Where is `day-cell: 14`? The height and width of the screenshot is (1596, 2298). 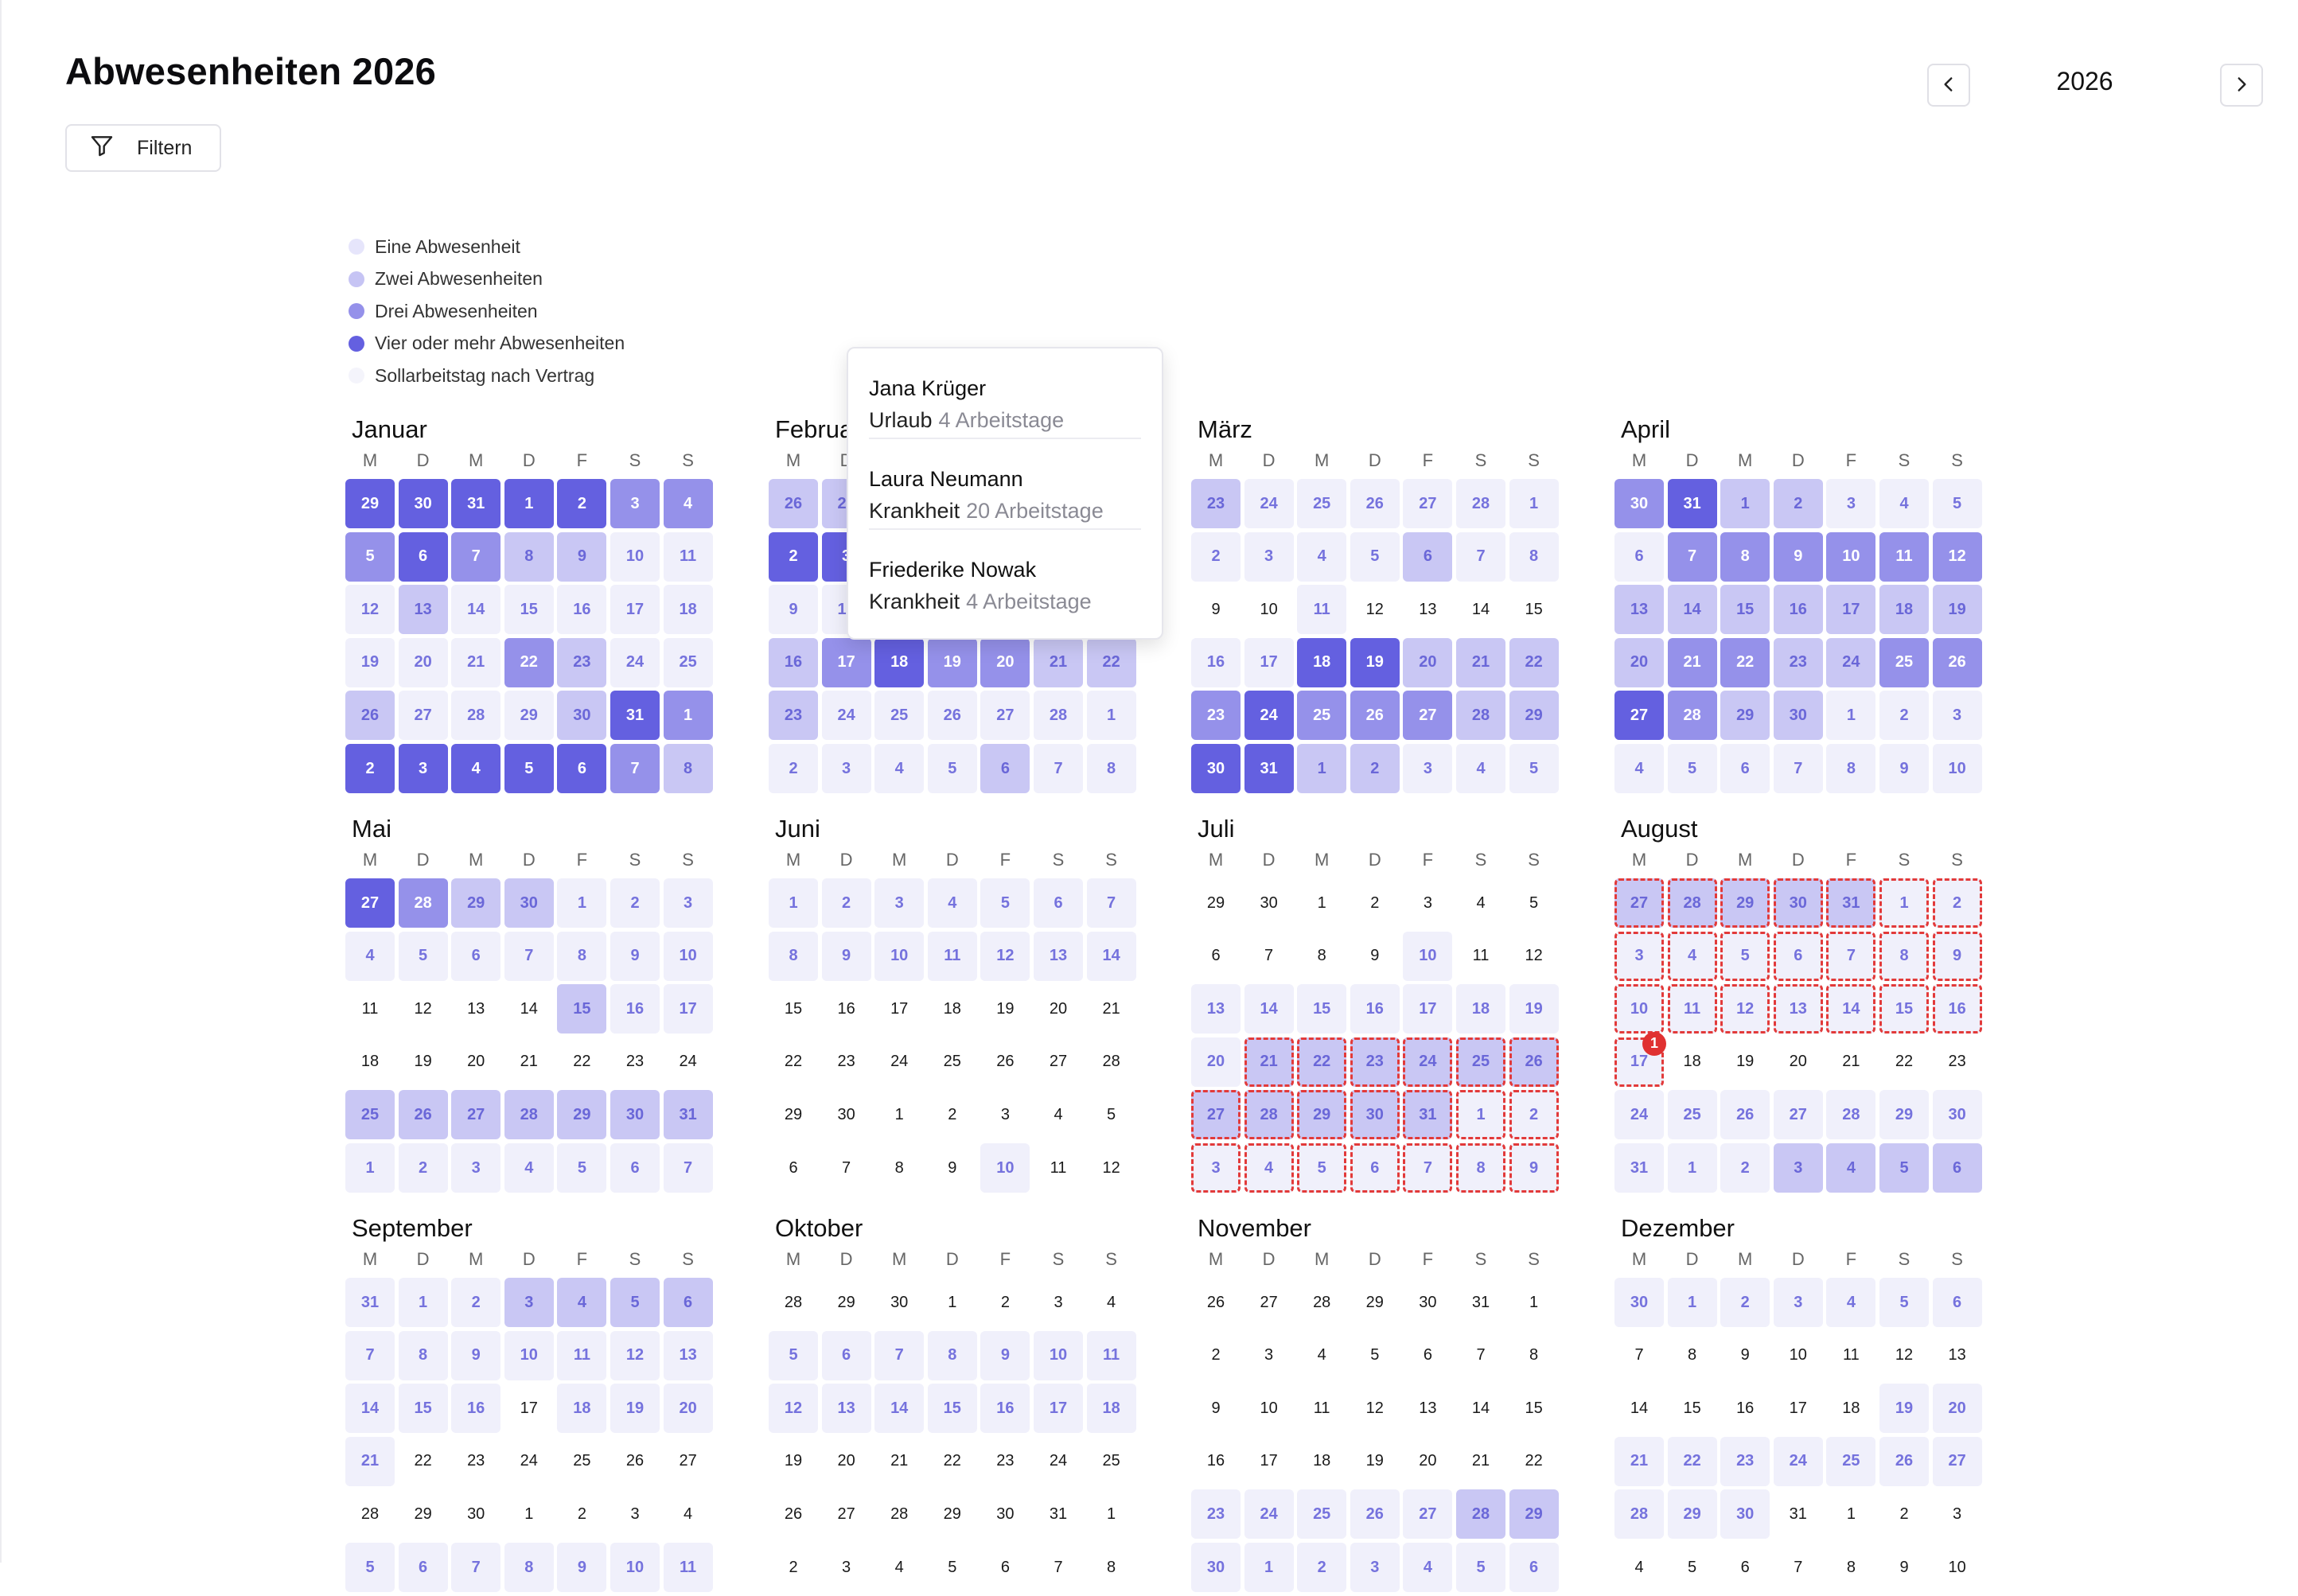 day-cell: 14 is located at coordinates (529, 1009).